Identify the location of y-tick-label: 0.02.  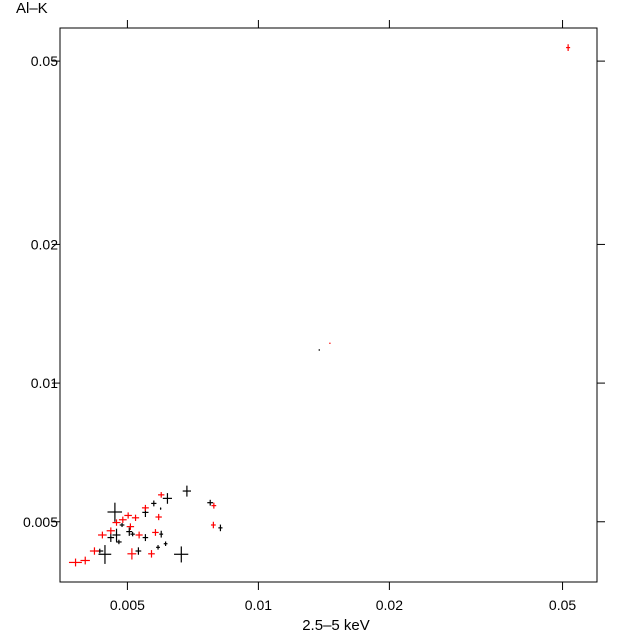
(44, 244).